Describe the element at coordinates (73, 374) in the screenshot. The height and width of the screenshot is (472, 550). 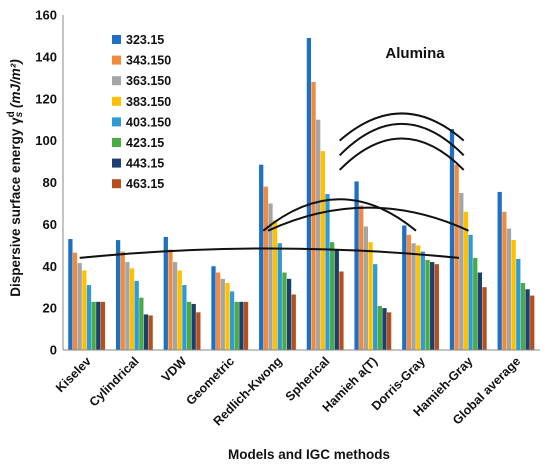
I see `x-category-label: Kiselev` at that location.